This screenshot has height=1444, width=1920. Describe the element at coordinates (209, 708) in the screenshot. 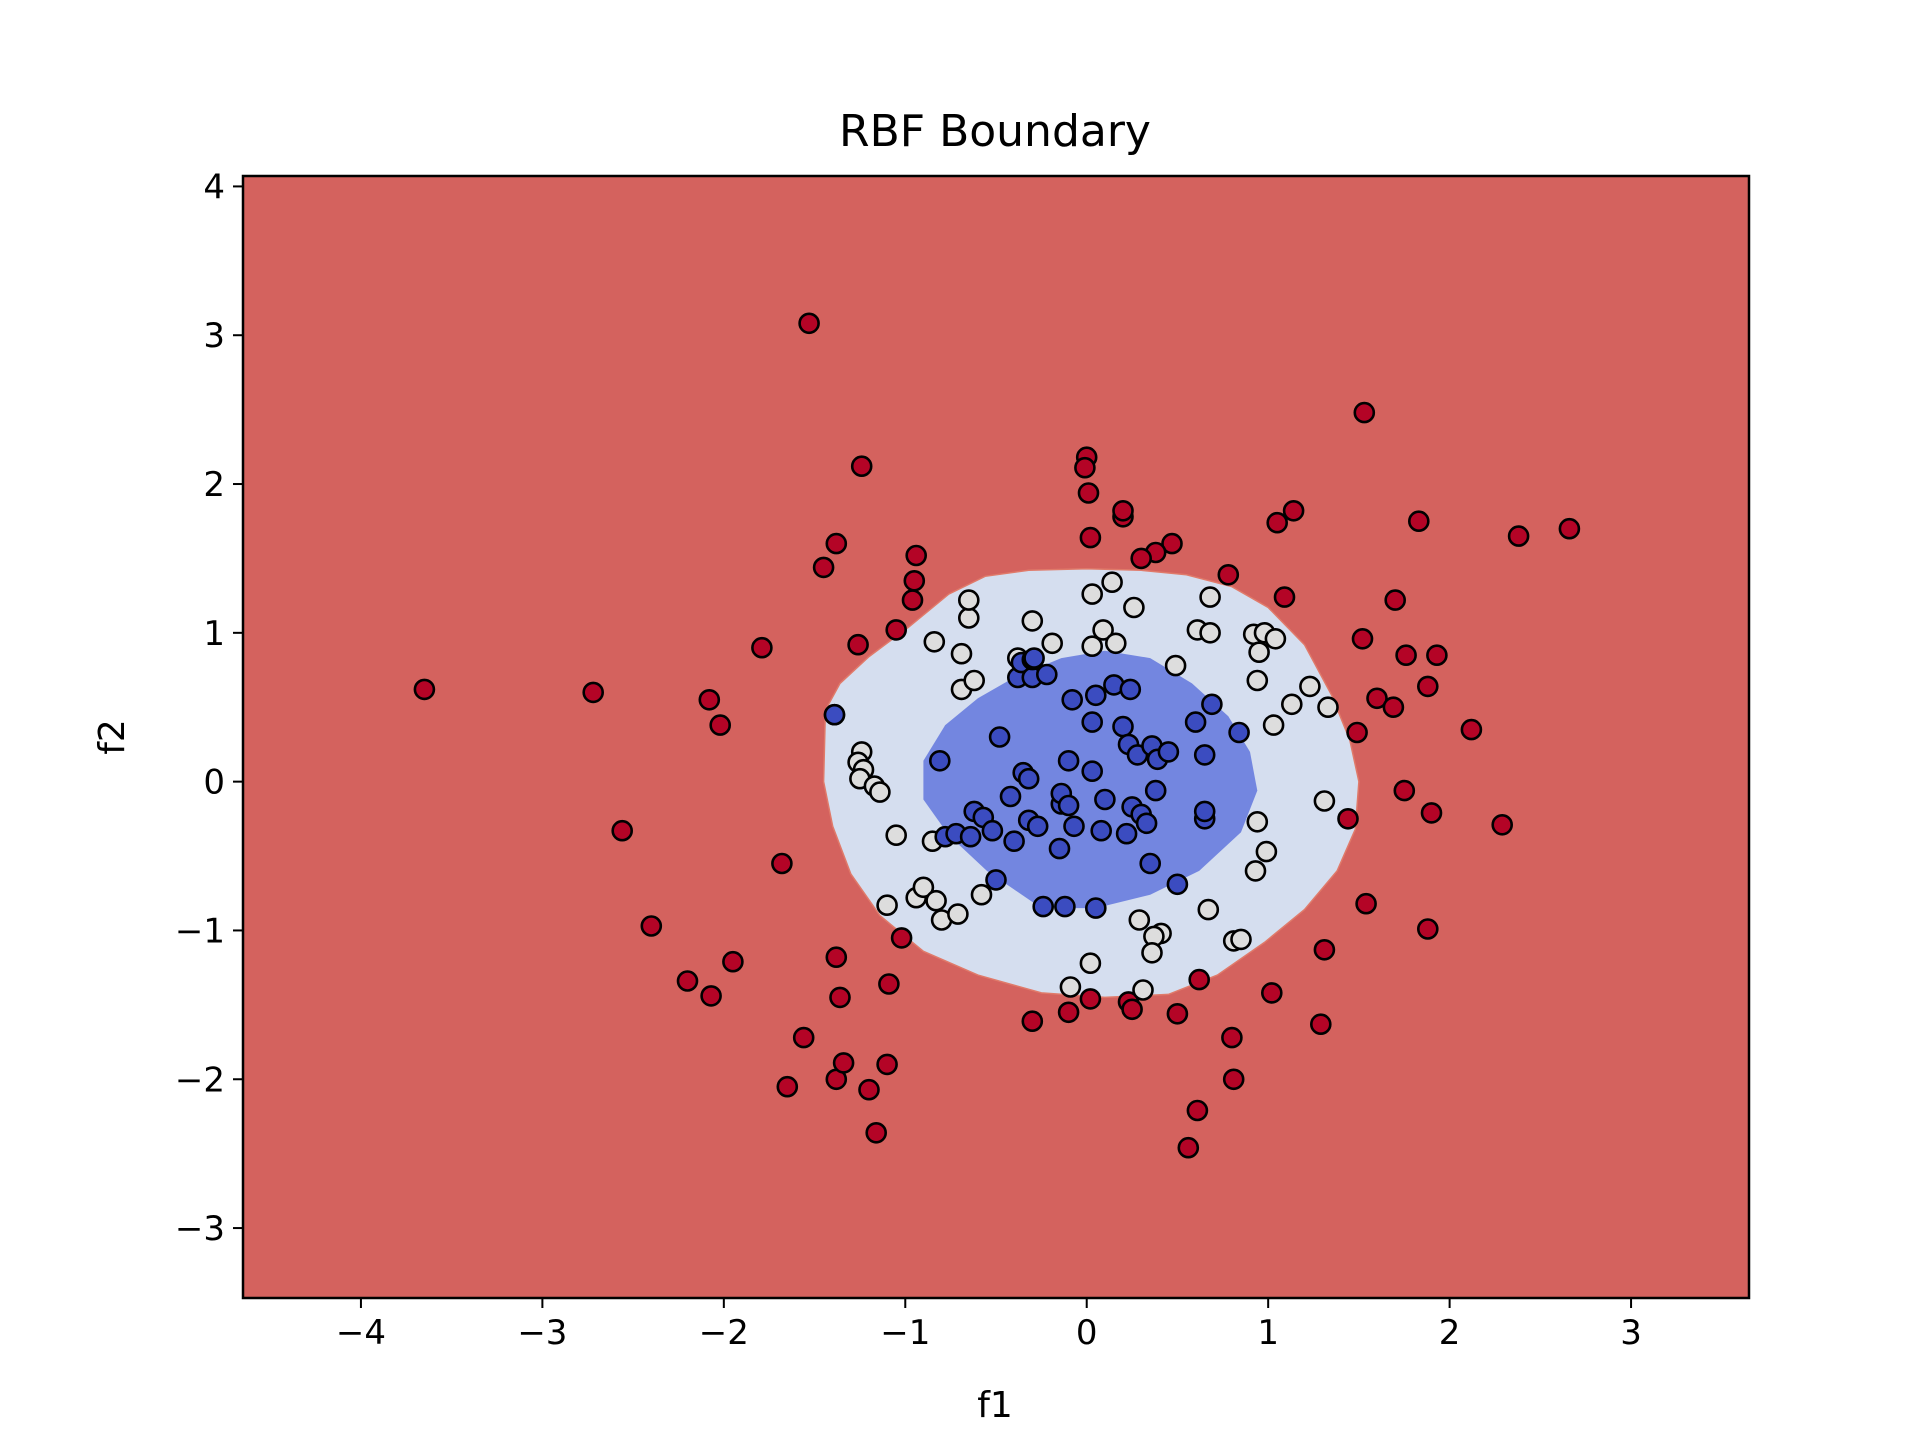

I see `y-axis: −3 −2 −1 0 1 2 3 4` at that location.